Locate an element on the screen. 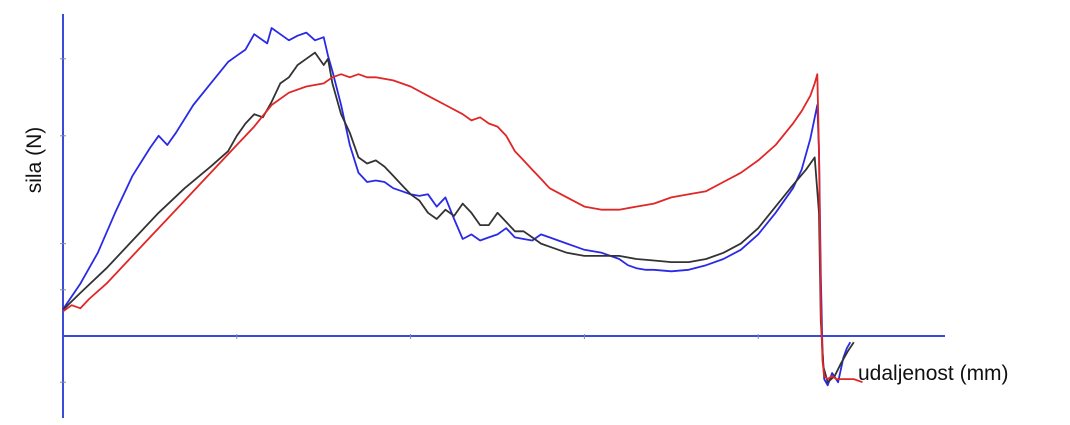 This screenshot has height=425, width=1070. y-axis-label: sila (N) is located at coordinates (34, 160).